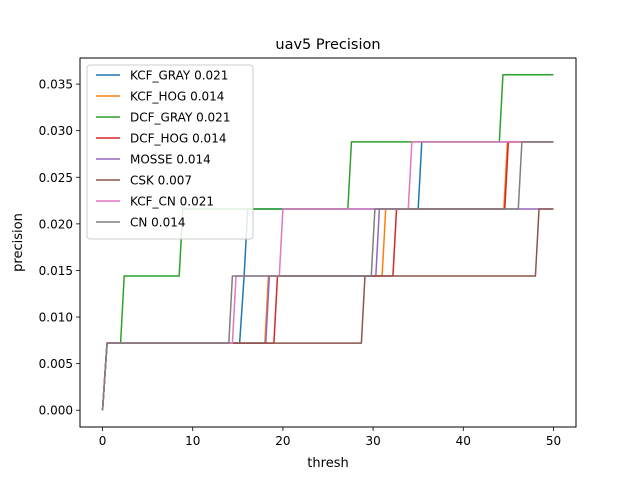 The height and width of the screenshot is (480, 640). I want to click on y-tick-label: 0.000, so click(56, 411).